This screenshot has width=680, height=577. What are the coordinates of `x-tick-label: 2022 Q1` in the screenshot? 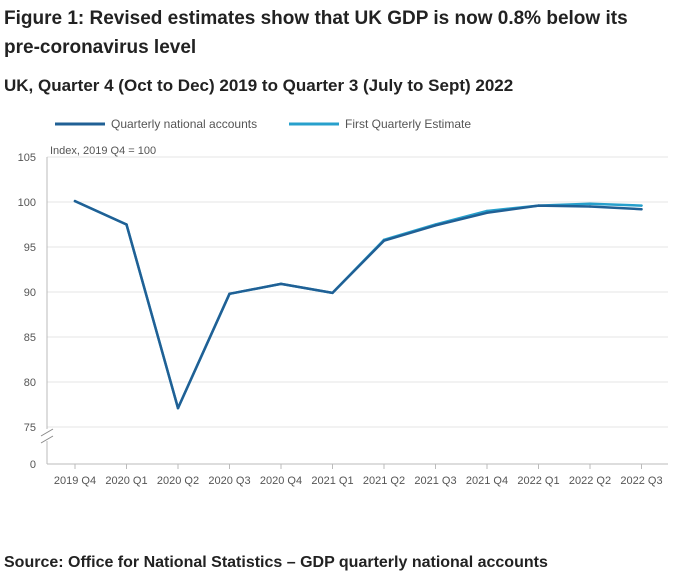 It's located at (538, 481).